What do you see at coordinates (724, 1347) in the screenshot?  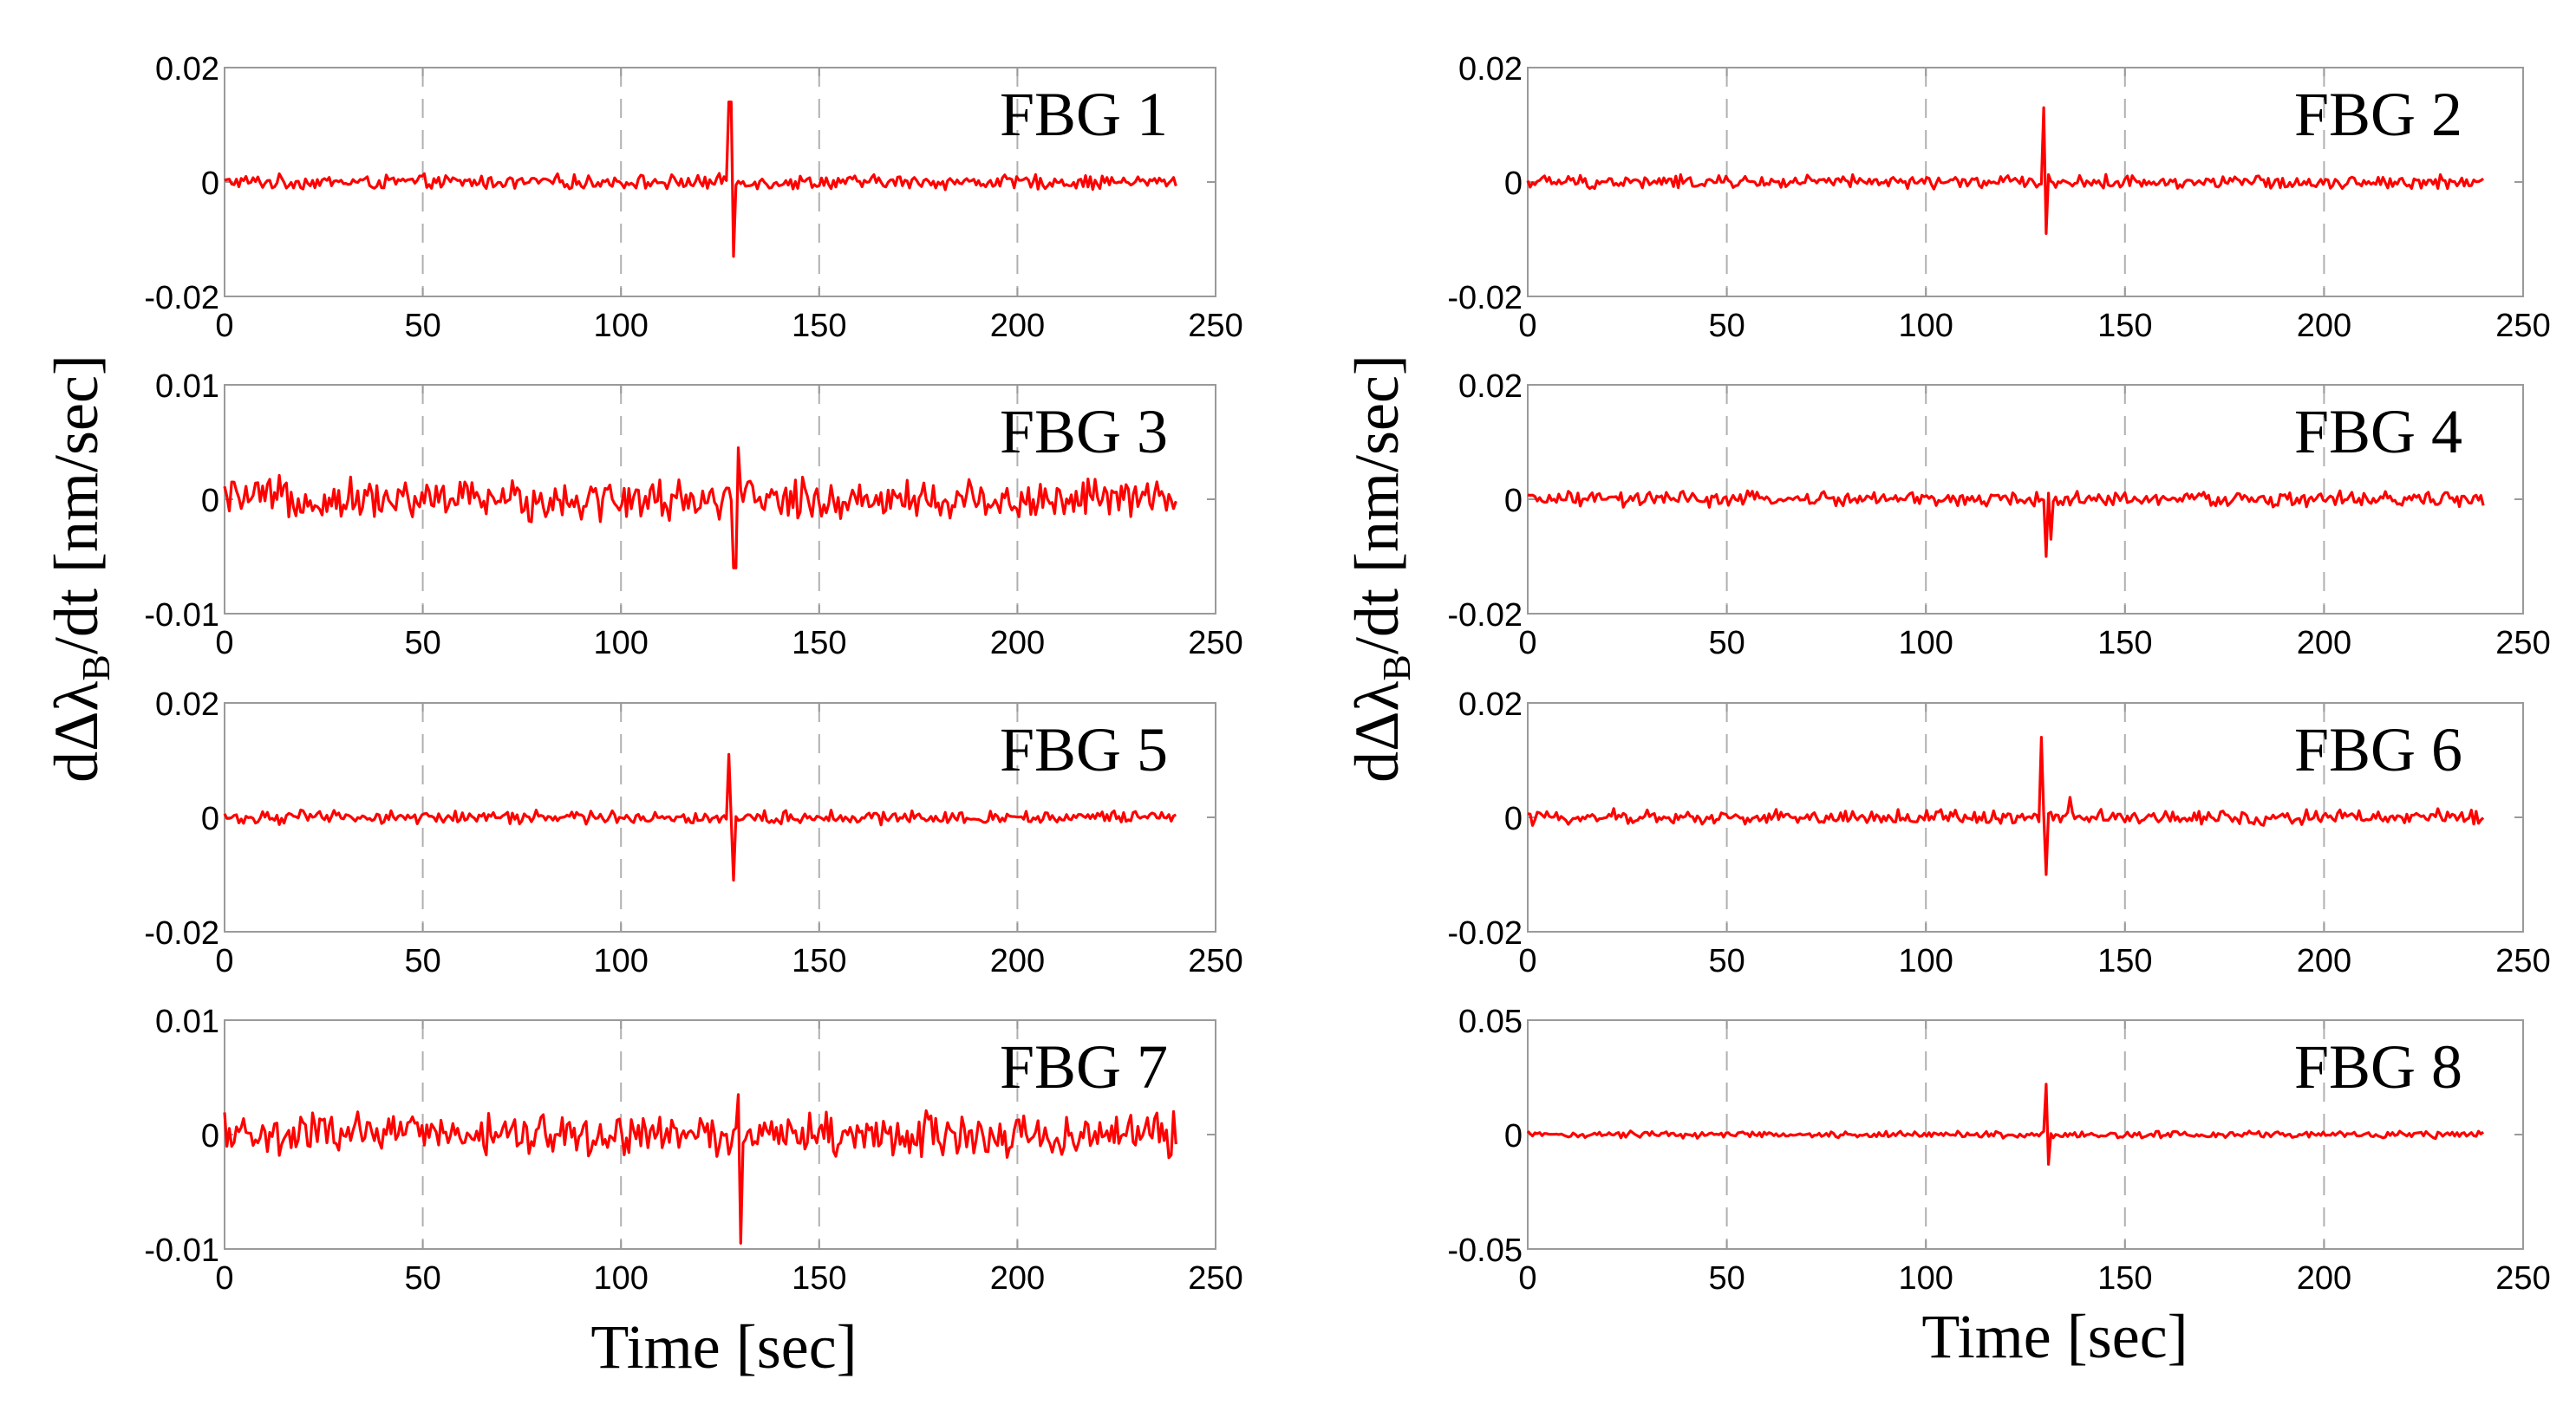 I see `x-axis-title-left: Time [sec]` at bounding box center [724, 1347].